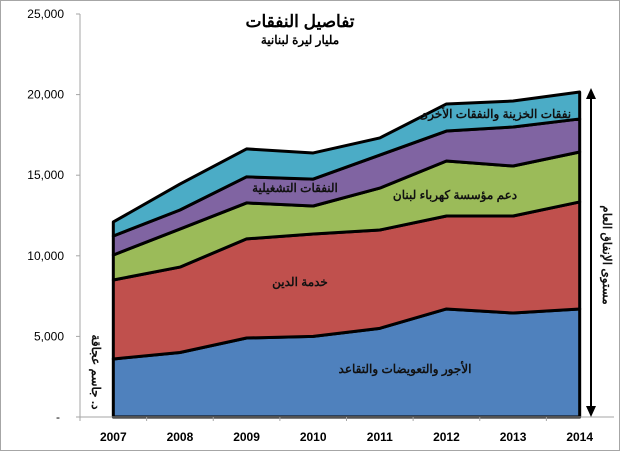  I want to click on chart-subtitle: مليار ليرة لبنانية, so click(300, 40).